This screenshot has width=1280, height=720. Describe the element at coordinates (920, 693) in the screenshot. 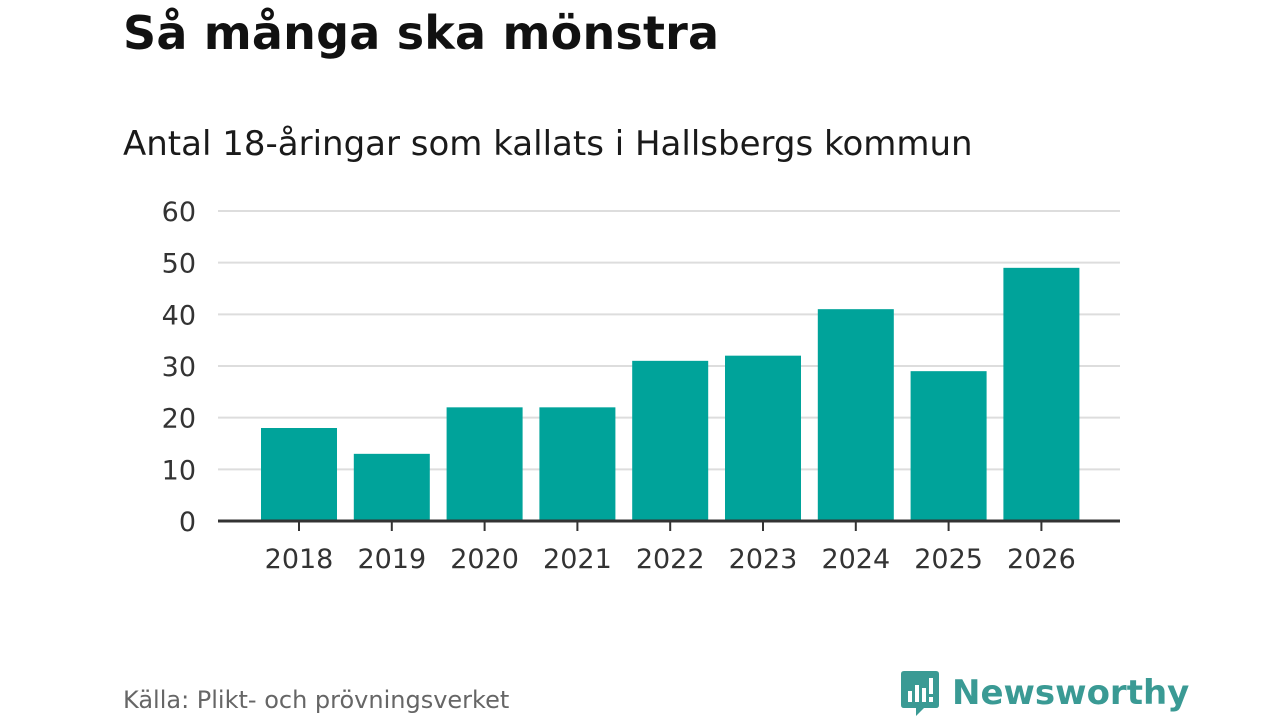

I see `newsworthy-logo-icon` at that location.